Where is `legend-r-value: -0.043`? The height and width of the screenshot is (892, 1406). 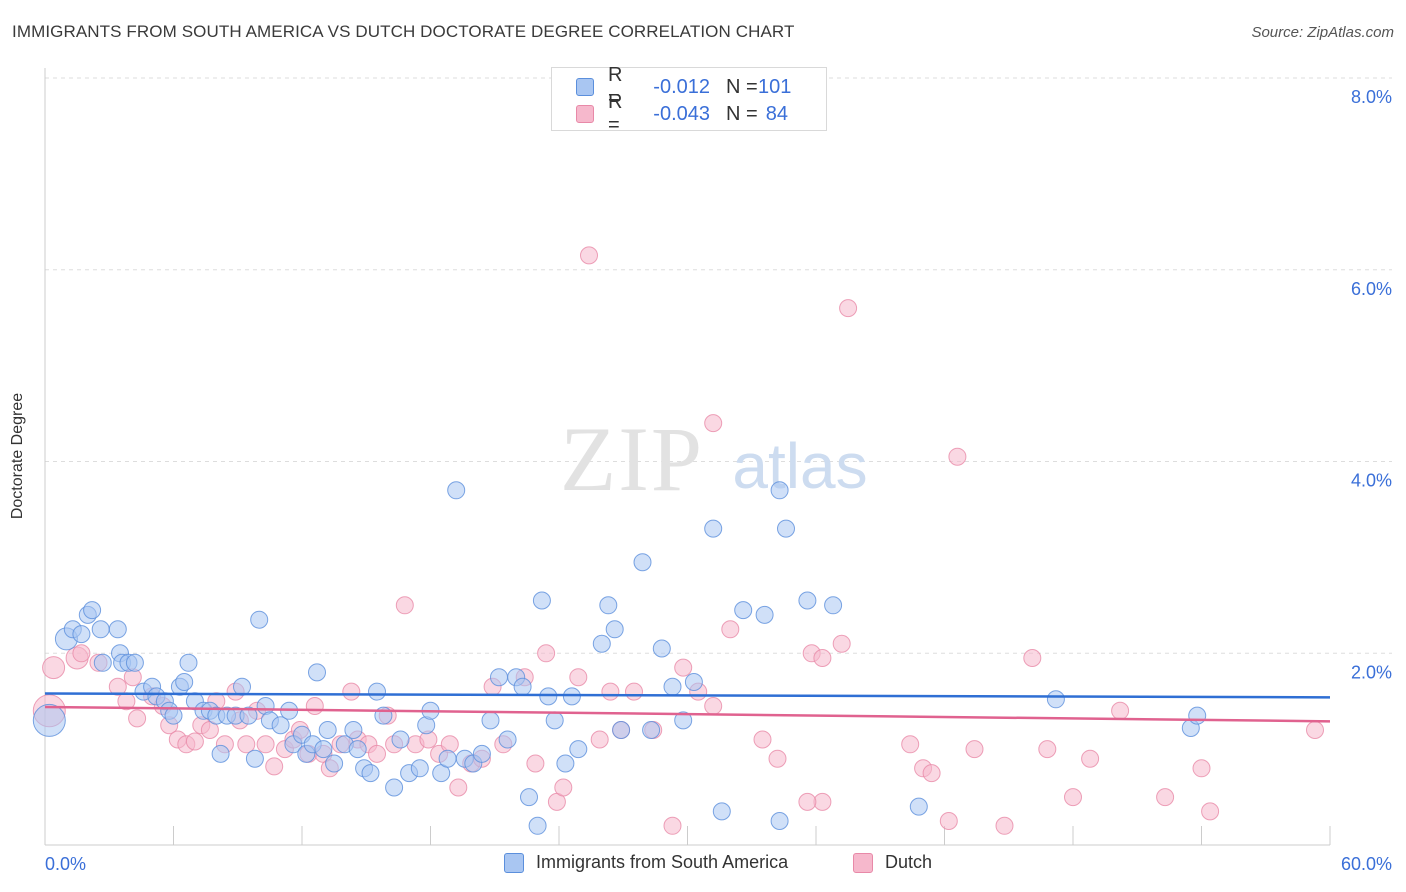
legend-r-value: -0.043 is located at coordinates (681, 113).